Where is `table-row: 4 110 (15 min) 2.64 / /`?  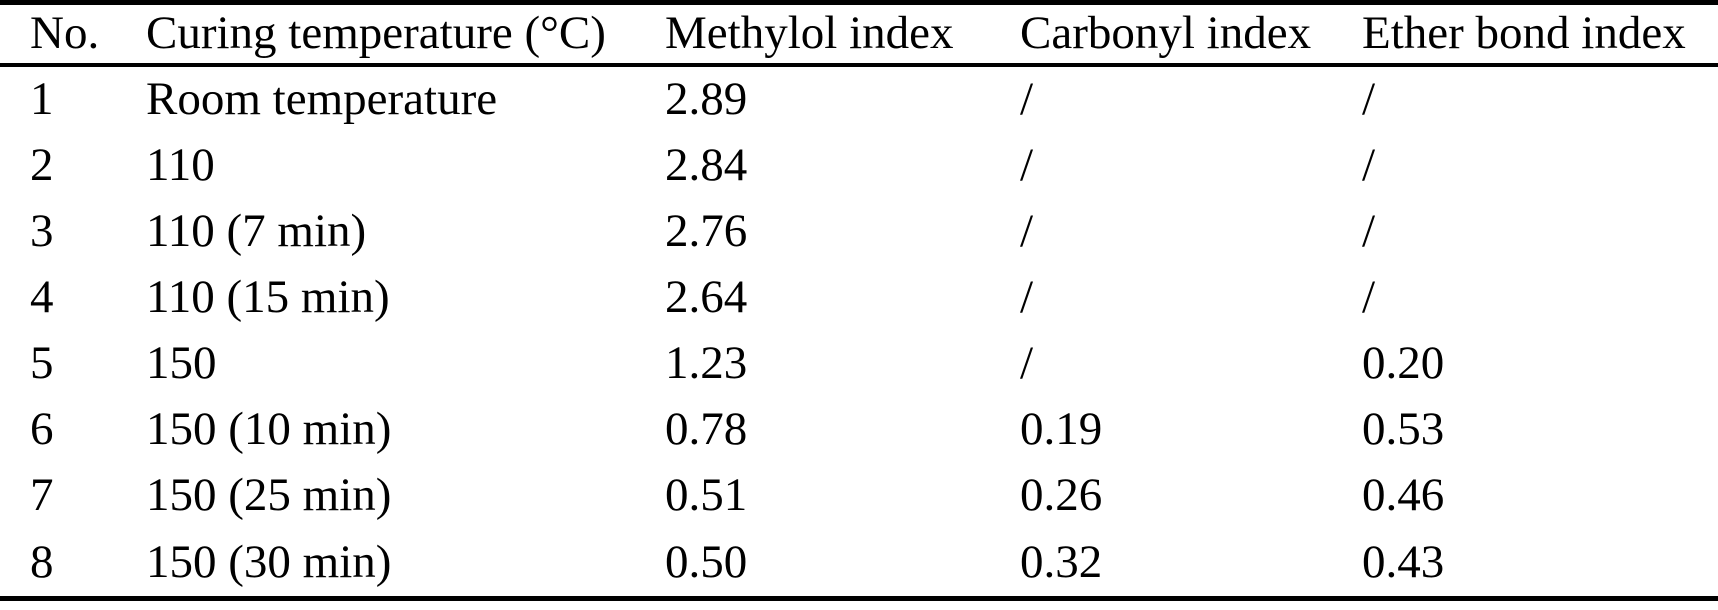
table-row: 4 110 (15 min) 2.64 / / is located at coordinates (859, 298).